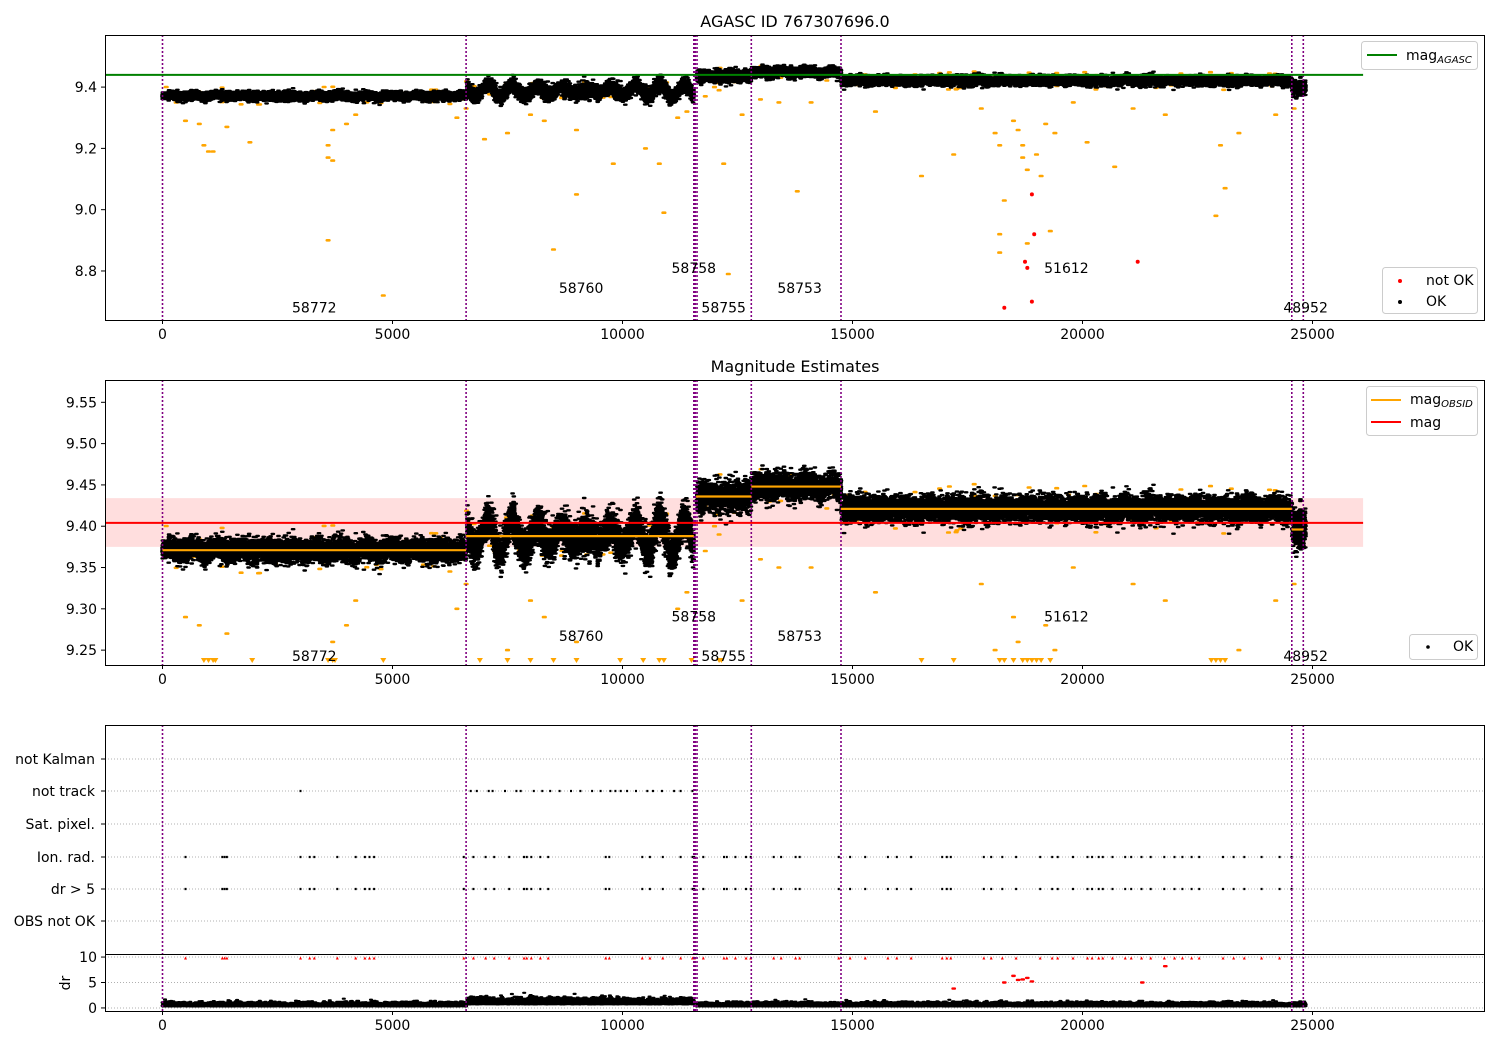  I want to click on legend-mag-label: mag, so click(1425, 423).